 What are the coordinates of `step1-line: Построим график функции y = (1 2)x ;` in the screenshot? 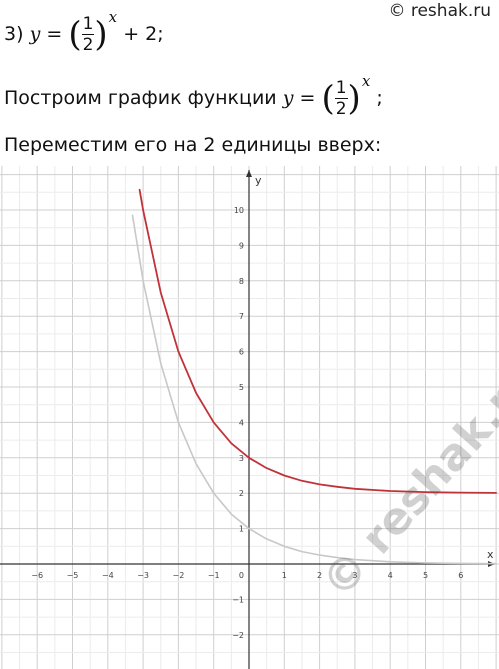 It's located at (193, 95).